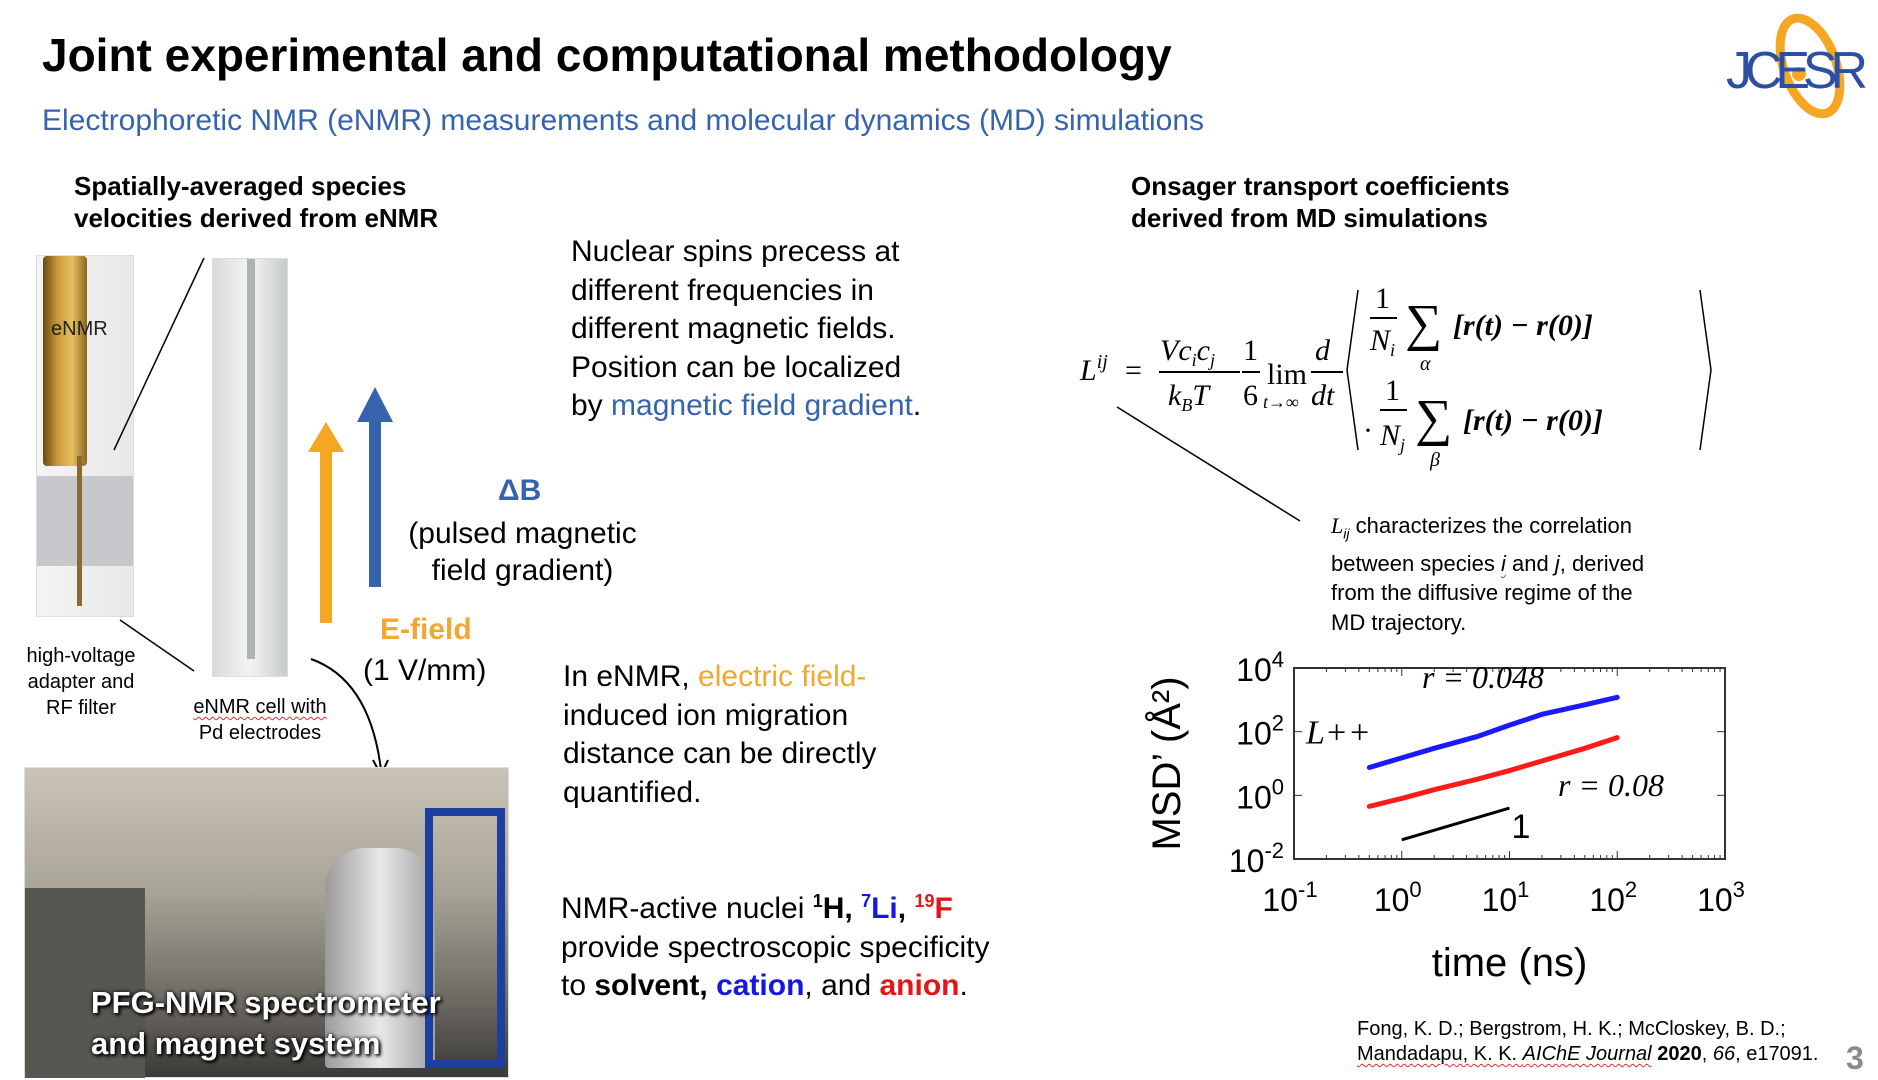  Describe the element at coordinates (85, 521) in the screenshot. I see `probe-base` at that location.